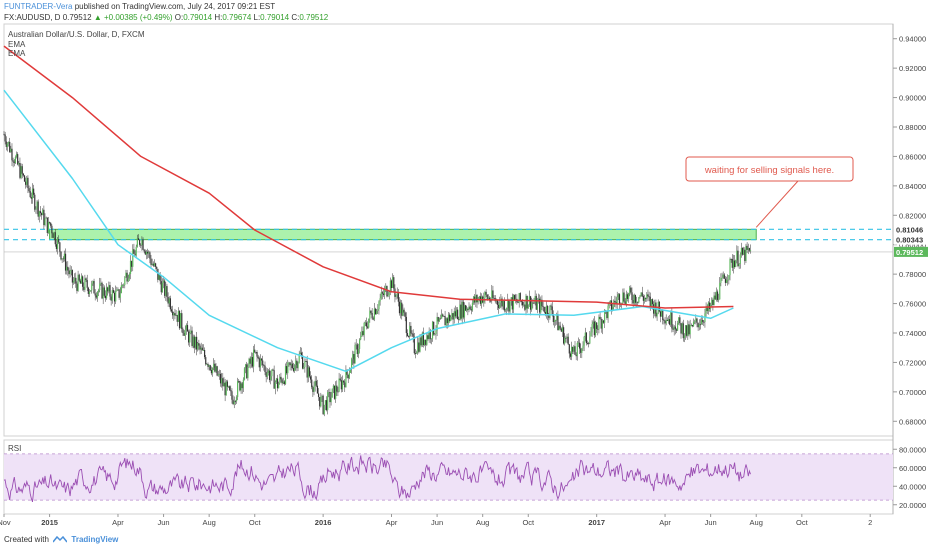  What do you see at coordinates (912, 68) in the screenshot?
I see `y-tick-label: 0.92000` at bounding box center [912, 68].